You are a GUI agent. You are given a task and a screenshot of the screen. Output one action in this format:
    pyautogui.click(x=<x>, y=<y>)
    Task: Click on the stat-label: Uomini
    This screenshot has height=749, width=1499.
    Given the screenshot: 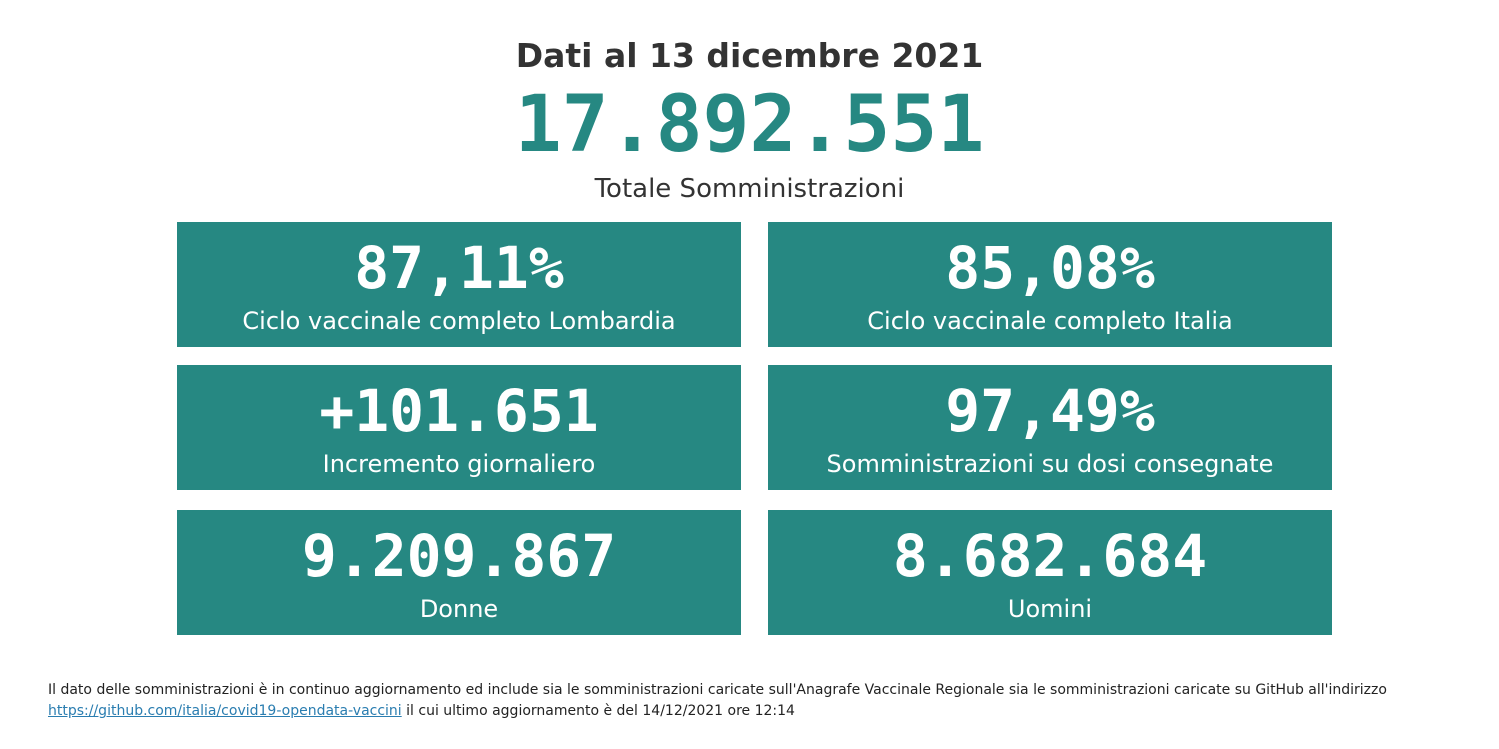 What is the action you would take?
    pyautogui.click(x=1050, y=609)
    